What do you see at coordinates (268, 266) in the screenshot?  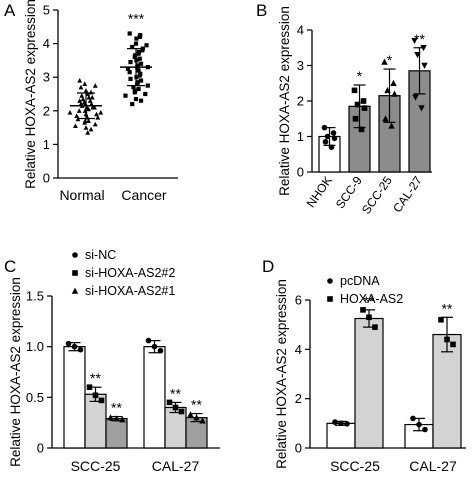 I see `panel-letter-D: D` at bounding box center [268, 266].